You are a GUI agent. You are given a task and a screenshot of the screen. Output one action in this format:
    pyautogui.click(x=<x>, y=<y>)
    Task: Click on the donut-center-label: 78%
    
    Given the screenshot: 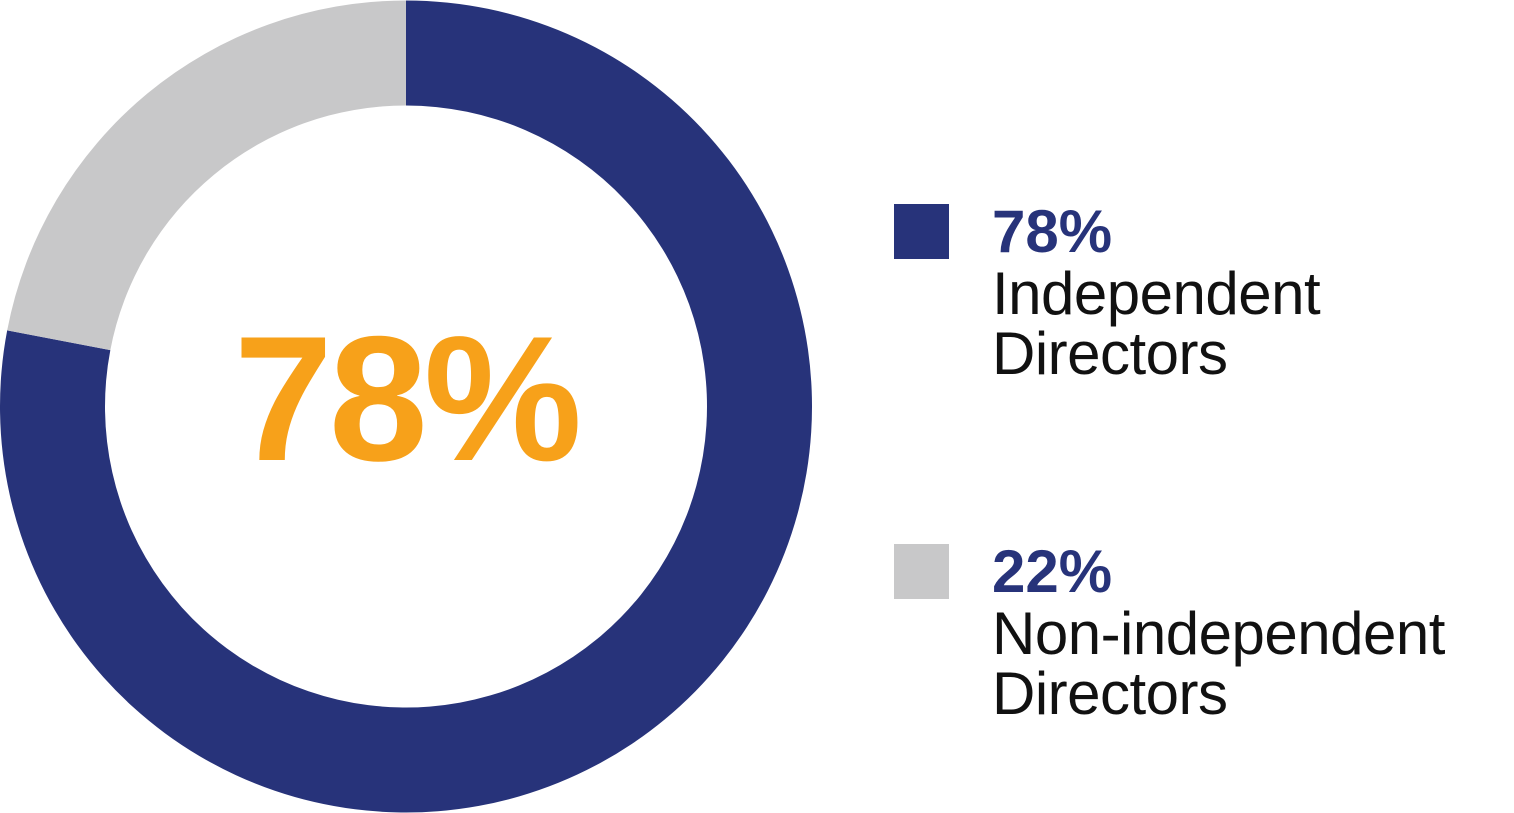 What is the action you would take?
    pyautogui.click(x=407, y=398)
    